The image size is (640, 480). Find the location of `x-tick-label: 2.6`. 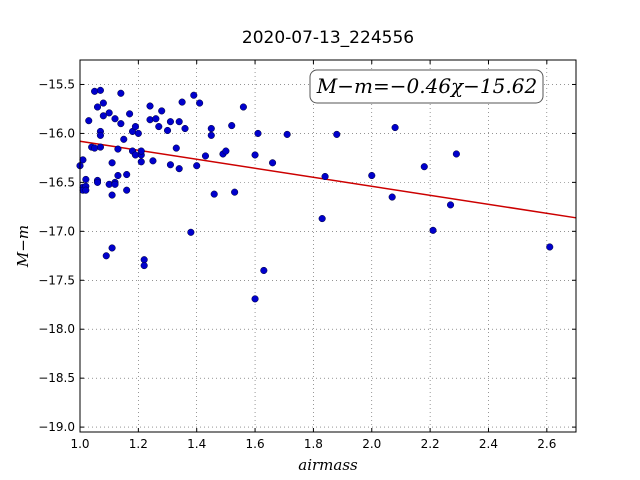

x-tick-label: 2.6 is located at coordinates (546, 444).